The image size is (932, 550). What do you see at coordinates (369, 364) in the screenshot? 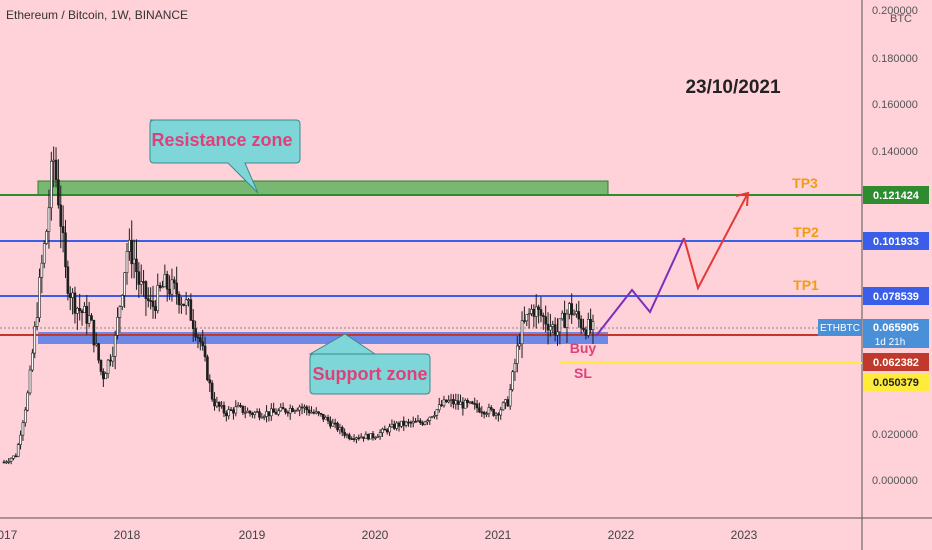
I see `support-callout: Support zone` at bounding box center [369, 364].